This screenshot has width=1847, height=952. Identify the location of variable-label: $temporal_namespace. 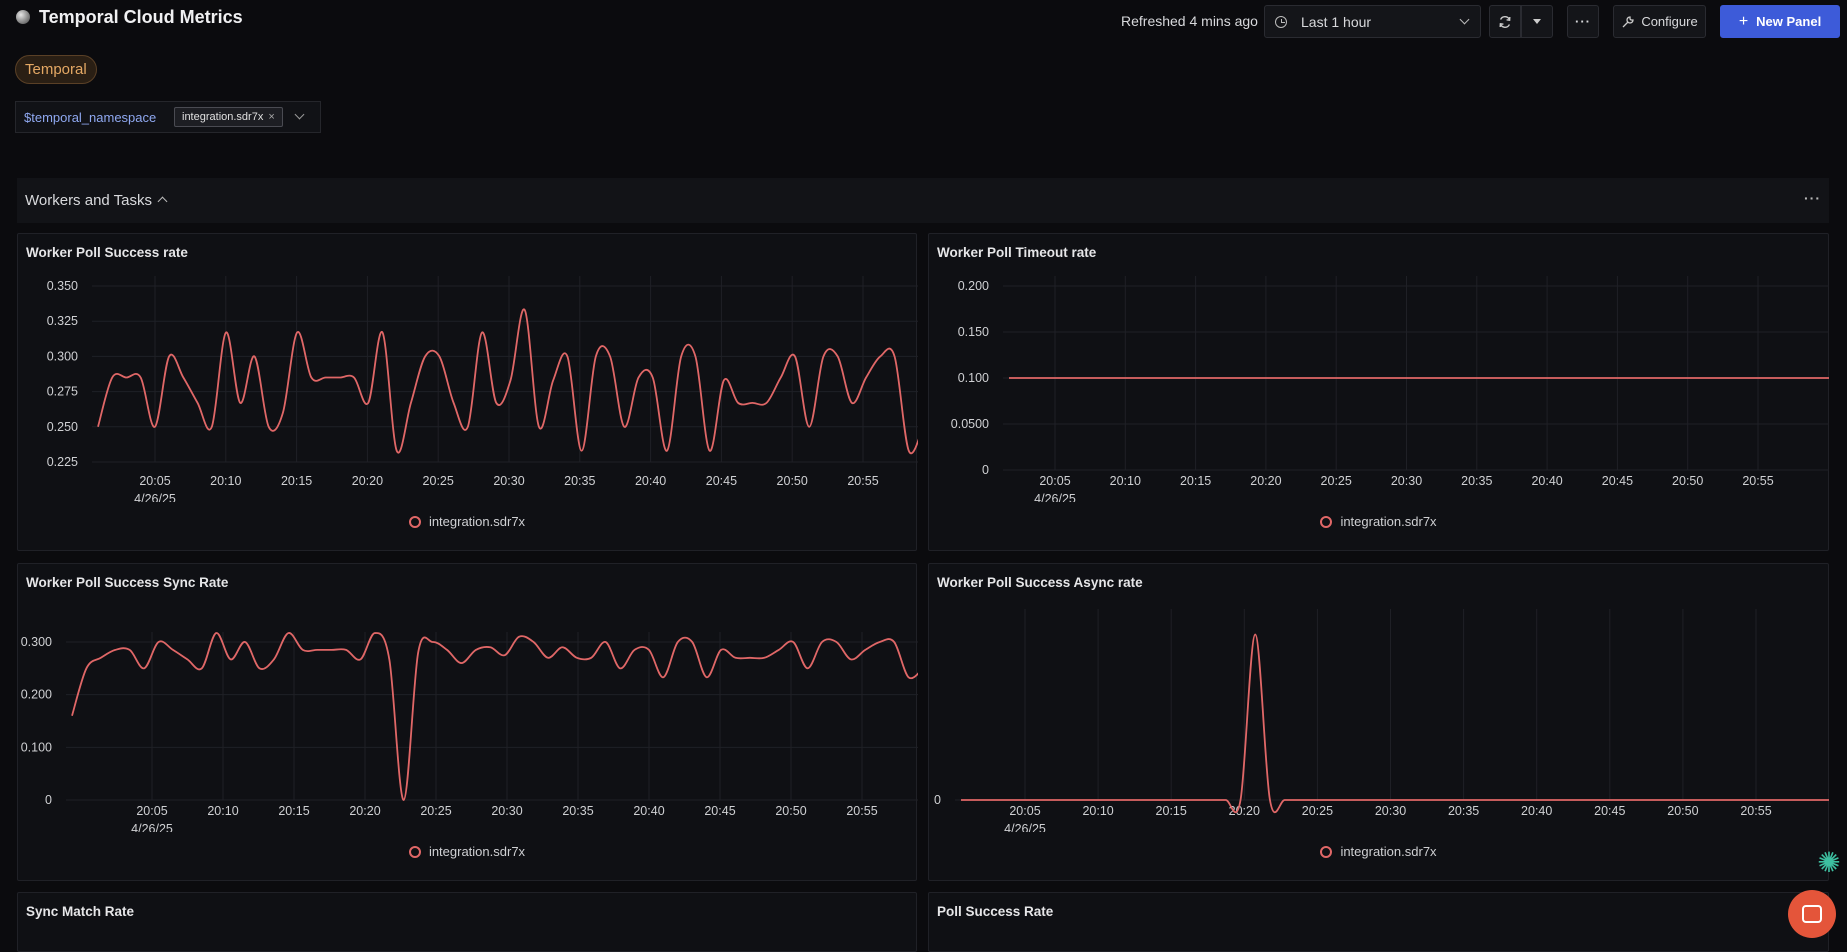
(90, 117).